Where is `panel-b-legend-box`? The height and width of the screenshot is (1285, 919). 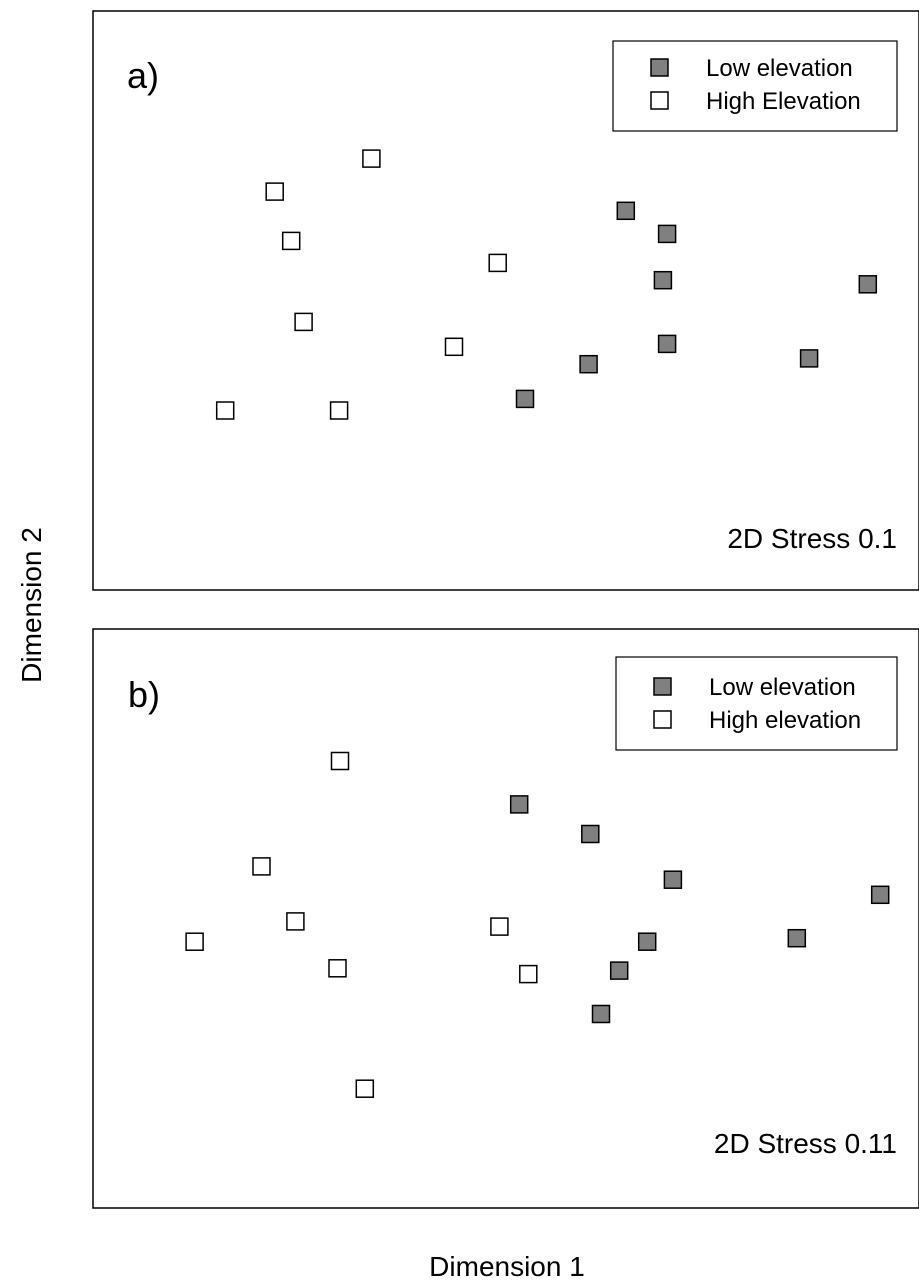
panel-b-legend-box is located at coordinates (756, 703).